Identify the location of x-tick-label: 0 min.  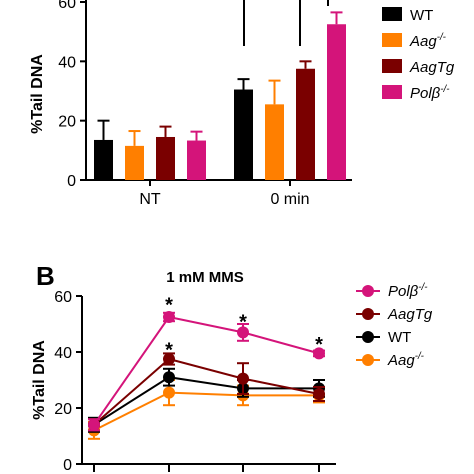
(289, 199).